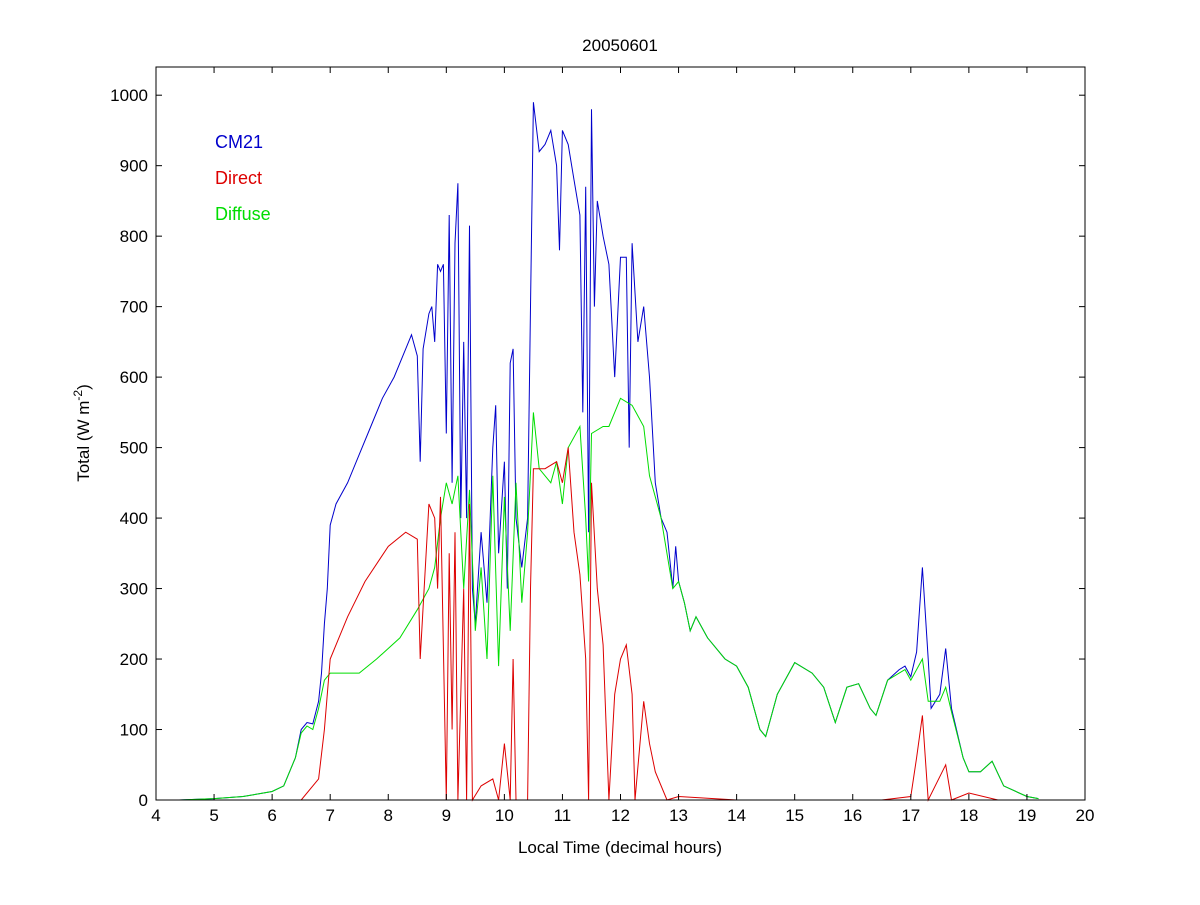 This screenshot has width=1200, height=905. I want to click on y-tick-label: 700, so click(134, 307).